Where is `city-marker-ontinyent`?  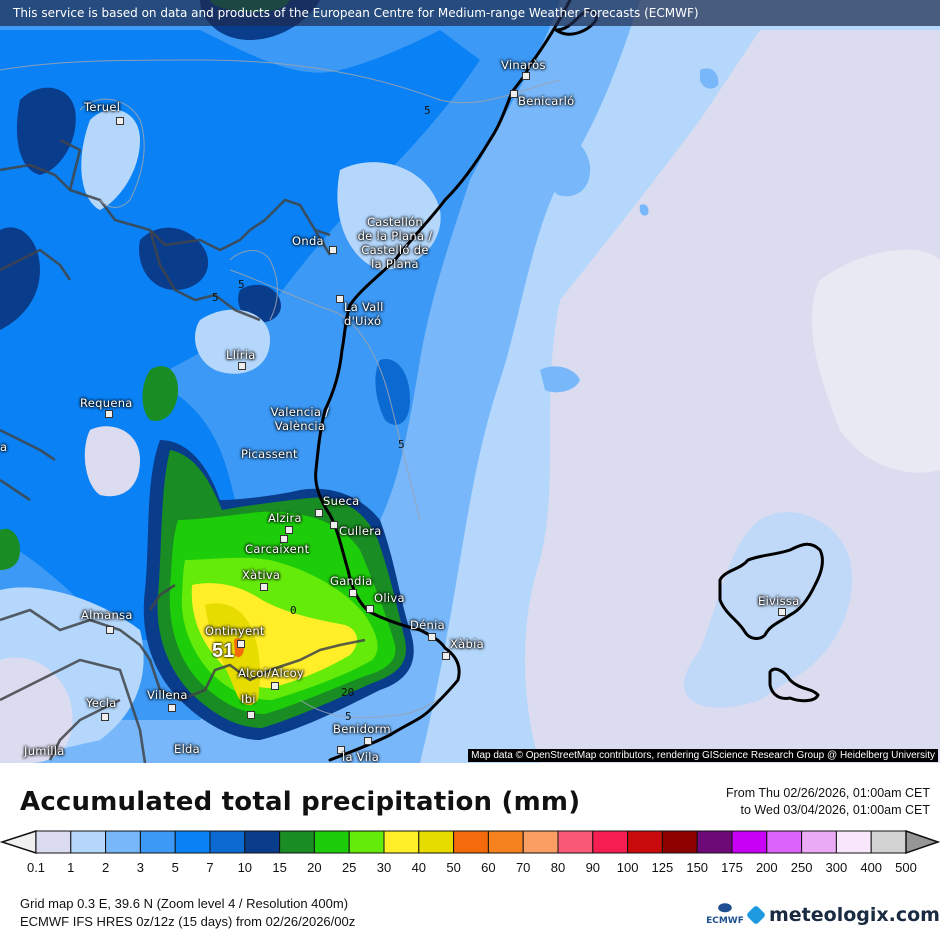 city-marker-ontinyent is located at coordinates (241, 644).